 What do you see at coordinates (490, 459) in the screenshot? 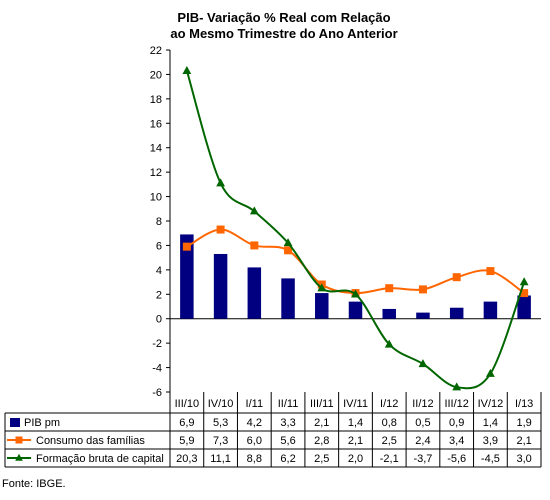
I see `data-cell: -4,5` at bounding box center [490, 459].